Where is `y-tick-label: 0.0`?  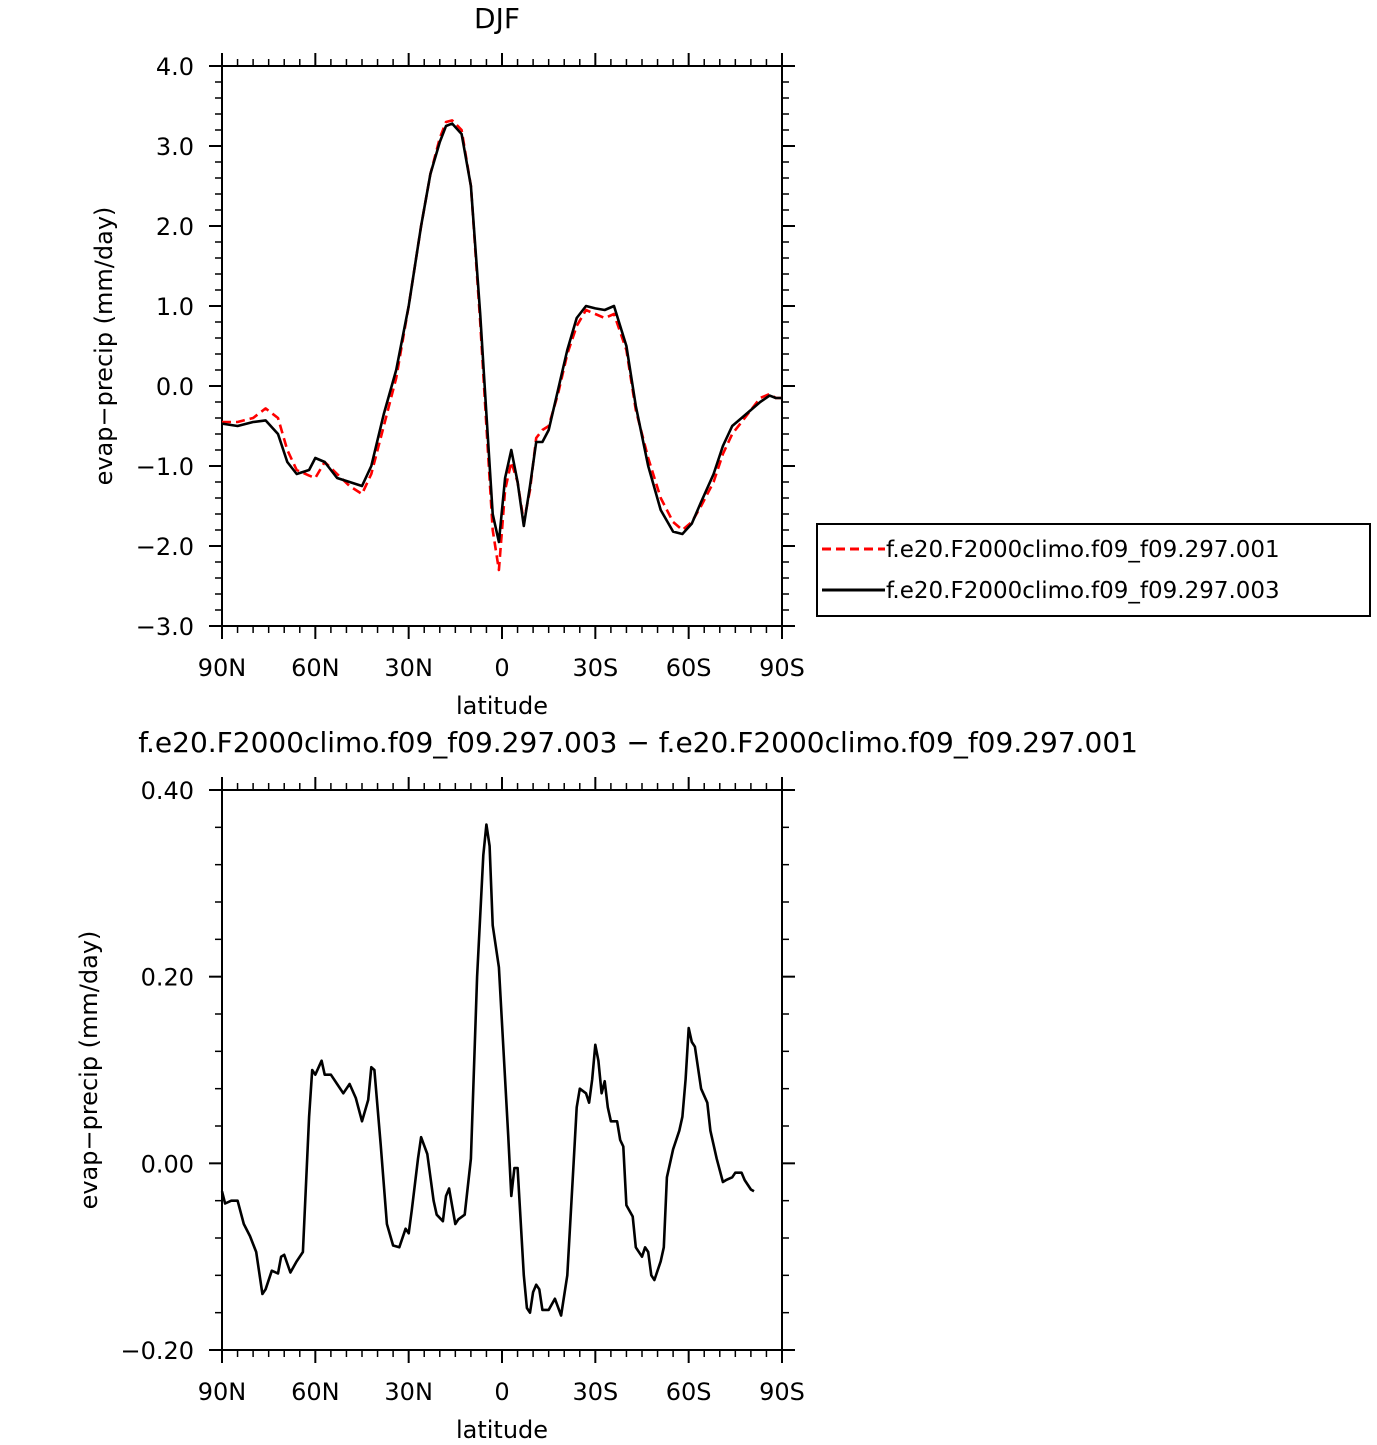 y-tick-label: 0.0 is located at coordinates (175, 387).